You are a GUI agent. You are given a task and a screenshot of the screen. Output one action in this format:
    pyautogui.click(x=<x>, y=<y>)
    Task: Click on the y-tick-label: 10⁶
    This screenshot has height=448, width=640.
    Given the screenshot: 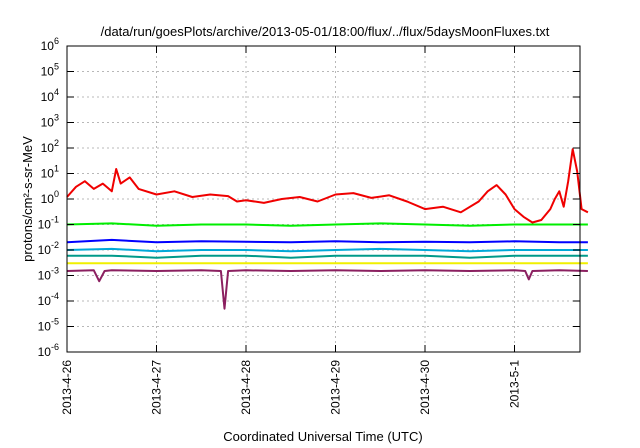 What is the action you would take?
    pyautogui.click(x=50, y=44)
    